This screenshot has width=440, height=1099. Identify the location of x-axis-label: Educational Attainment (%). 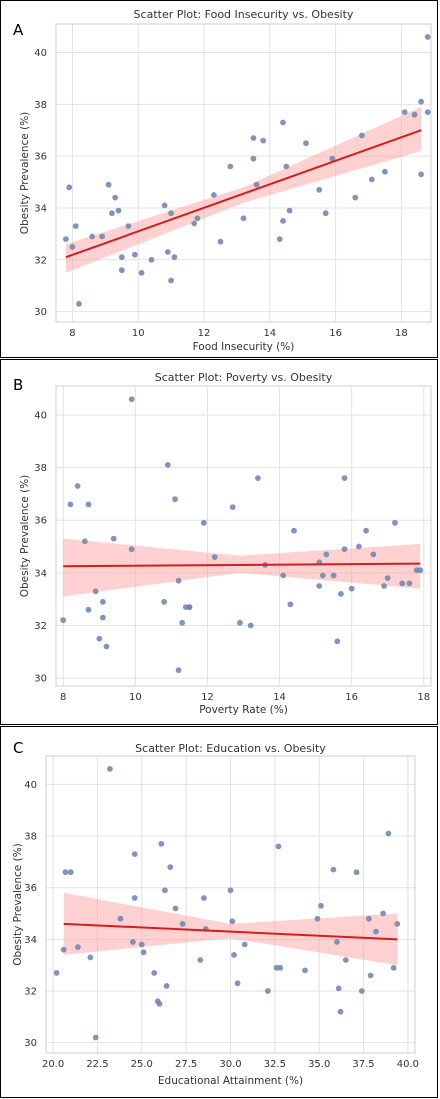
(230, 1081).